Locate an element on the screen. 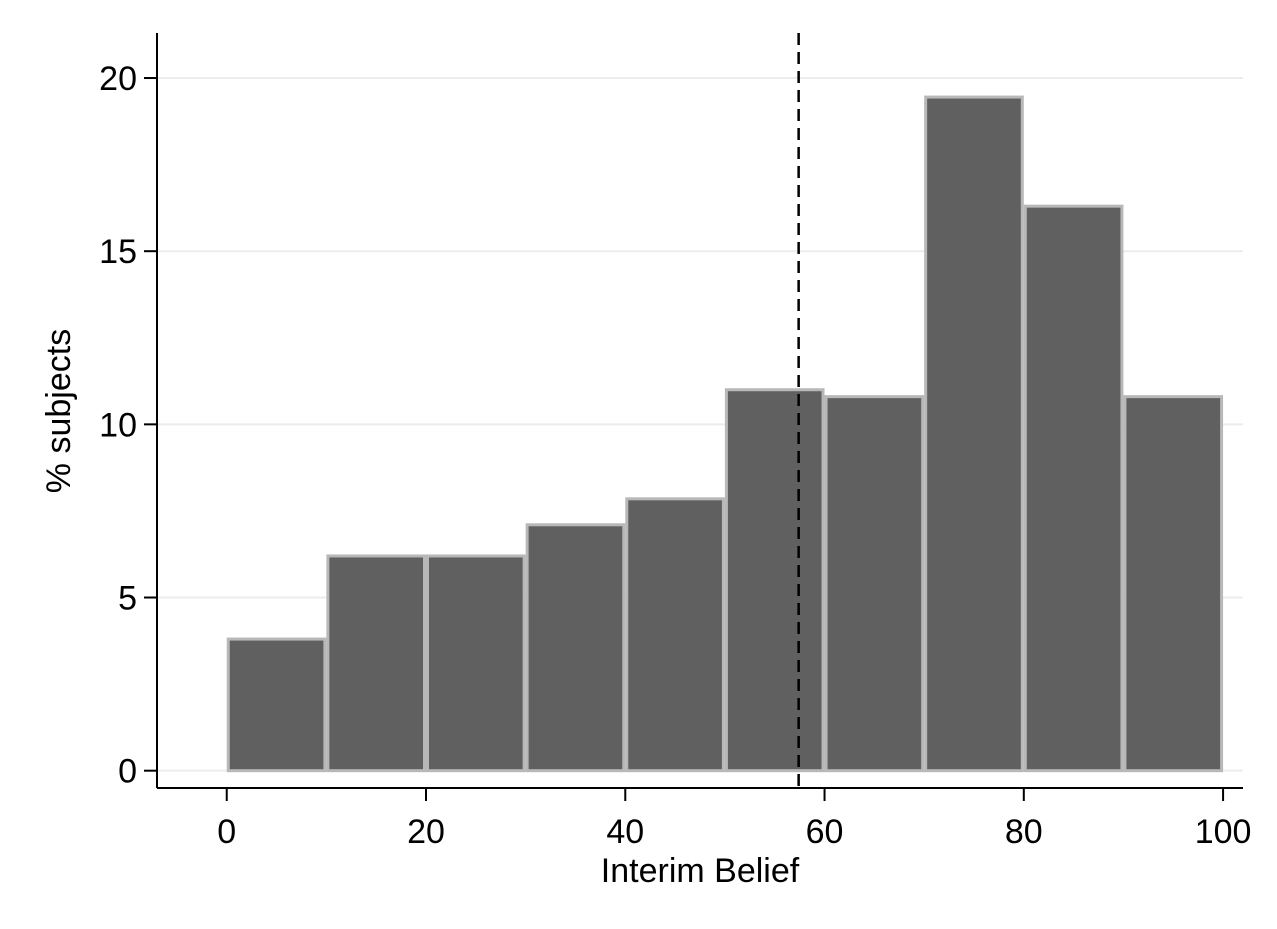 This screenshot has width=1277, height=929. y-tick-label: 20 is located at coordinates (118, 79).